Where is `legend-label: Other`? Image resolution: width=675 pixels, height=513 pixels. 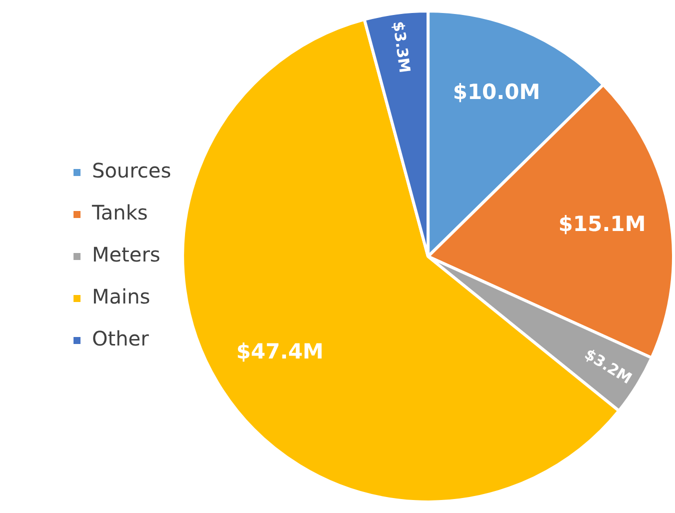
legend-label: Other is located at coordinates (121, 338).